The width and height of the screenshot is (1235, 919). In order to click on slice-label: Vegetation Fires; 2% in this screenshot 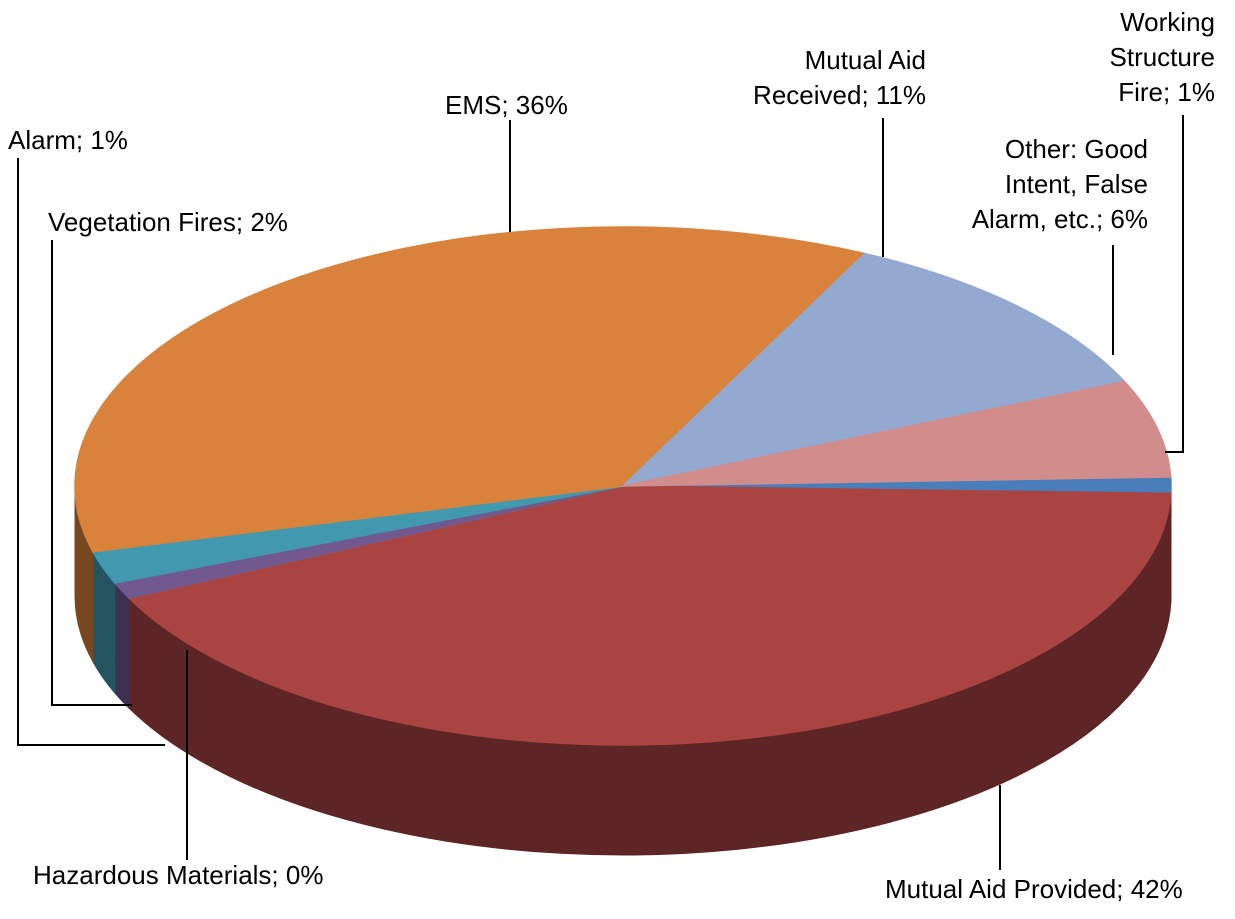, I will do `click(168, 222)`.